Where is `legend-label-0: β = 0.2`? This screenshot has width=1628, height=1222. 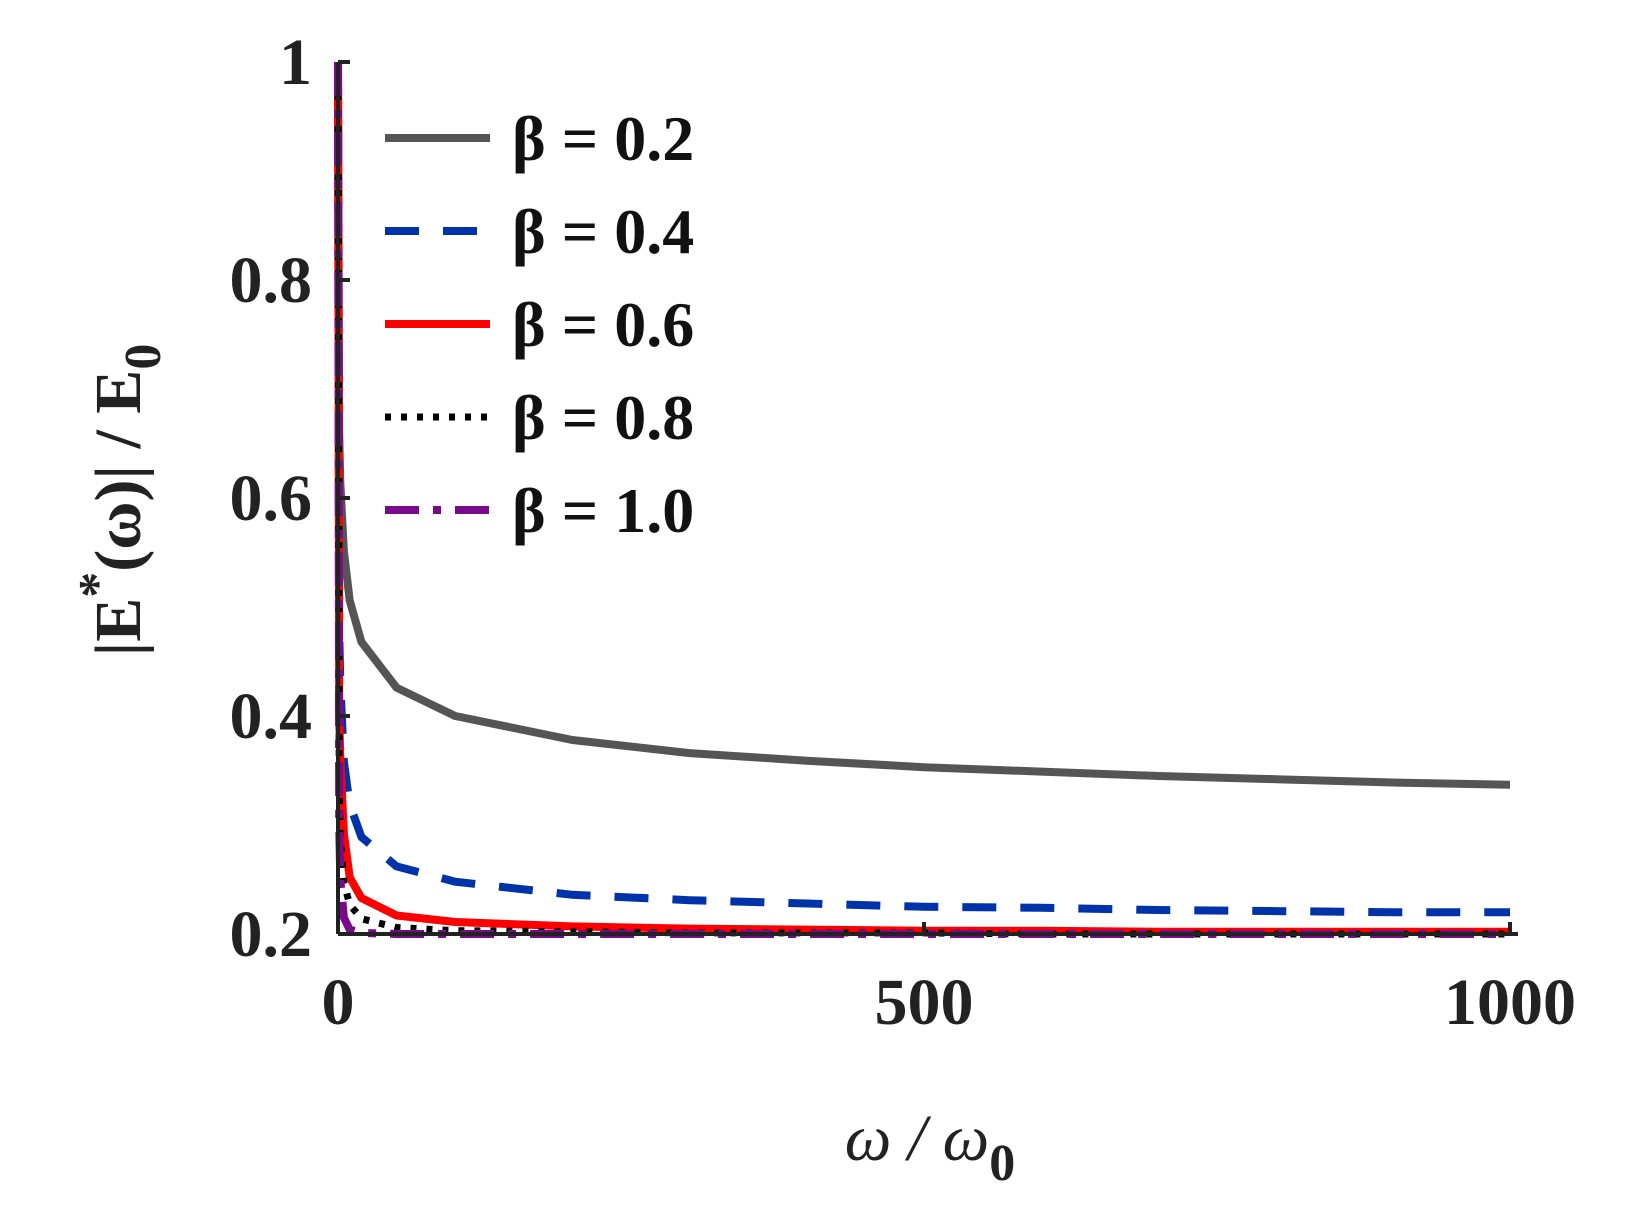 legend-label-0: β = 0.2 is located at coordinates (603, 138).